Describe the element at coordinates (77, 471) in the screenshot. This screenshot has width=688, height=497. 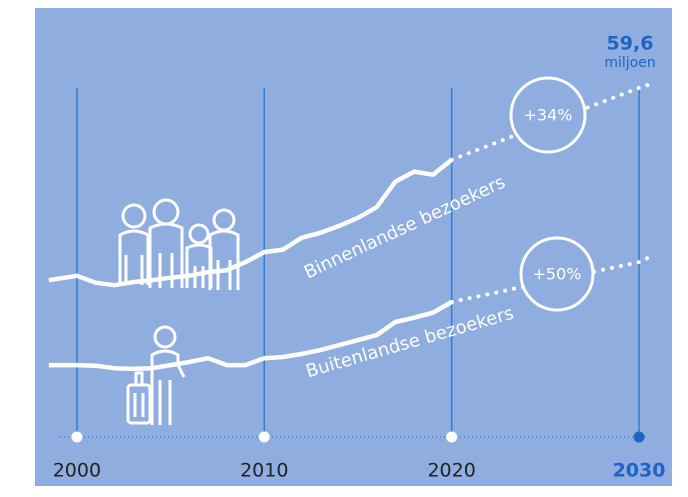
I see `x-tick-label: 2000` at that location.